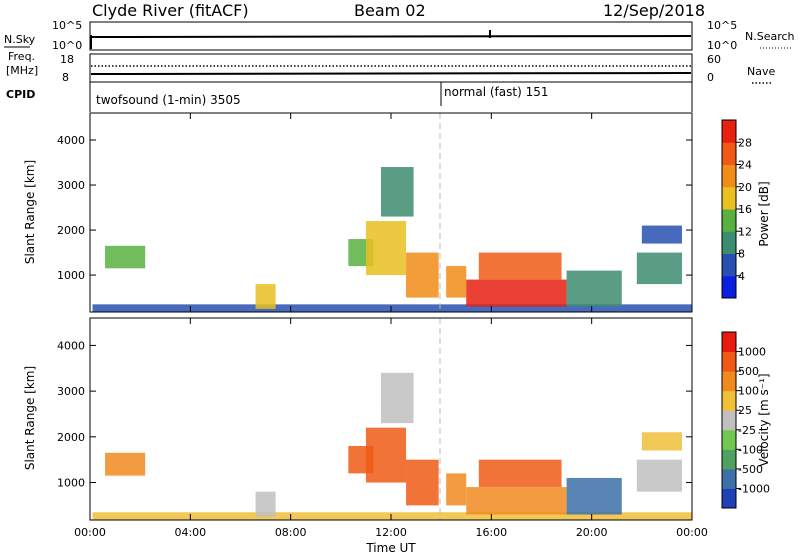  What do you see at coordinates (67, 25) in the screenshot?
I see `count-tick-high-left: 10^5` at bounding box center [67, 25].